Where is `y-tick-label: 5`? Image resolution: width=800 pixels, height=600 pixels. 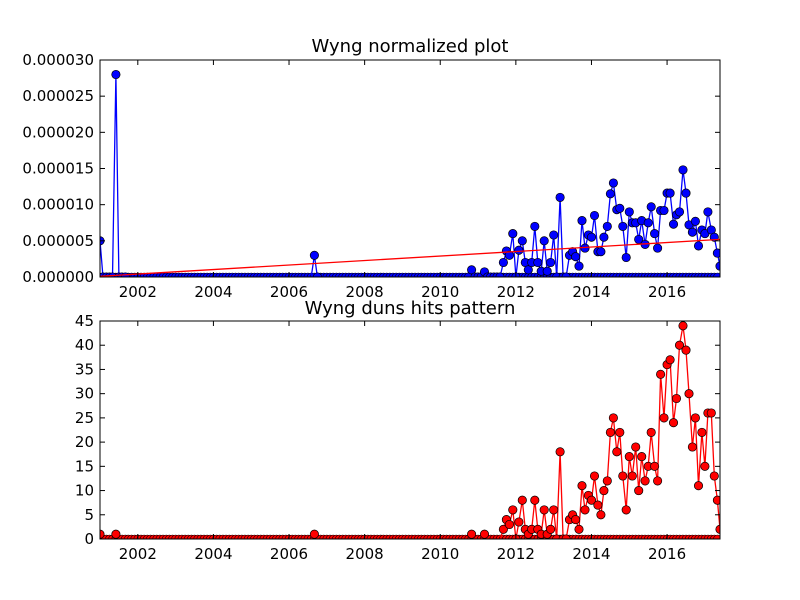
y-tick-label: 5 is located at coordinates (89, 515).